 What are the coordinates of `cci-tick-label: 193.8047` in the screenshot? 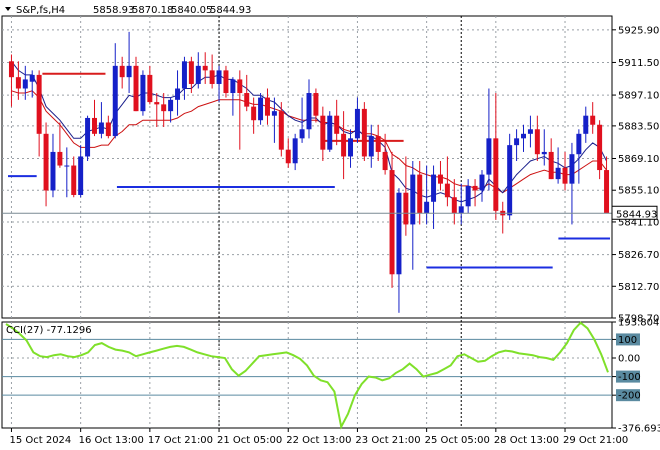 It's located at (639, 323).